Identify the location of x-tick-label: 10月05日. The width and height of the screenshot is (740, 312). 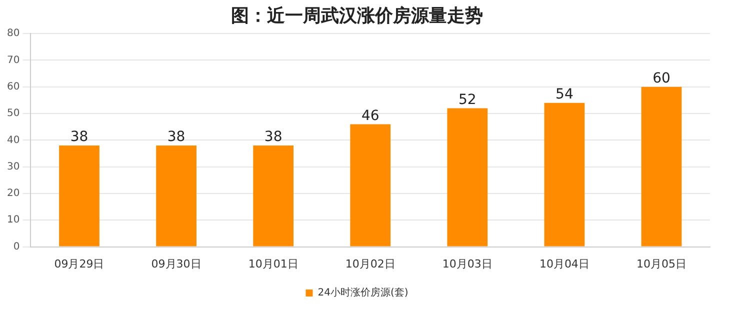
(661, 263).